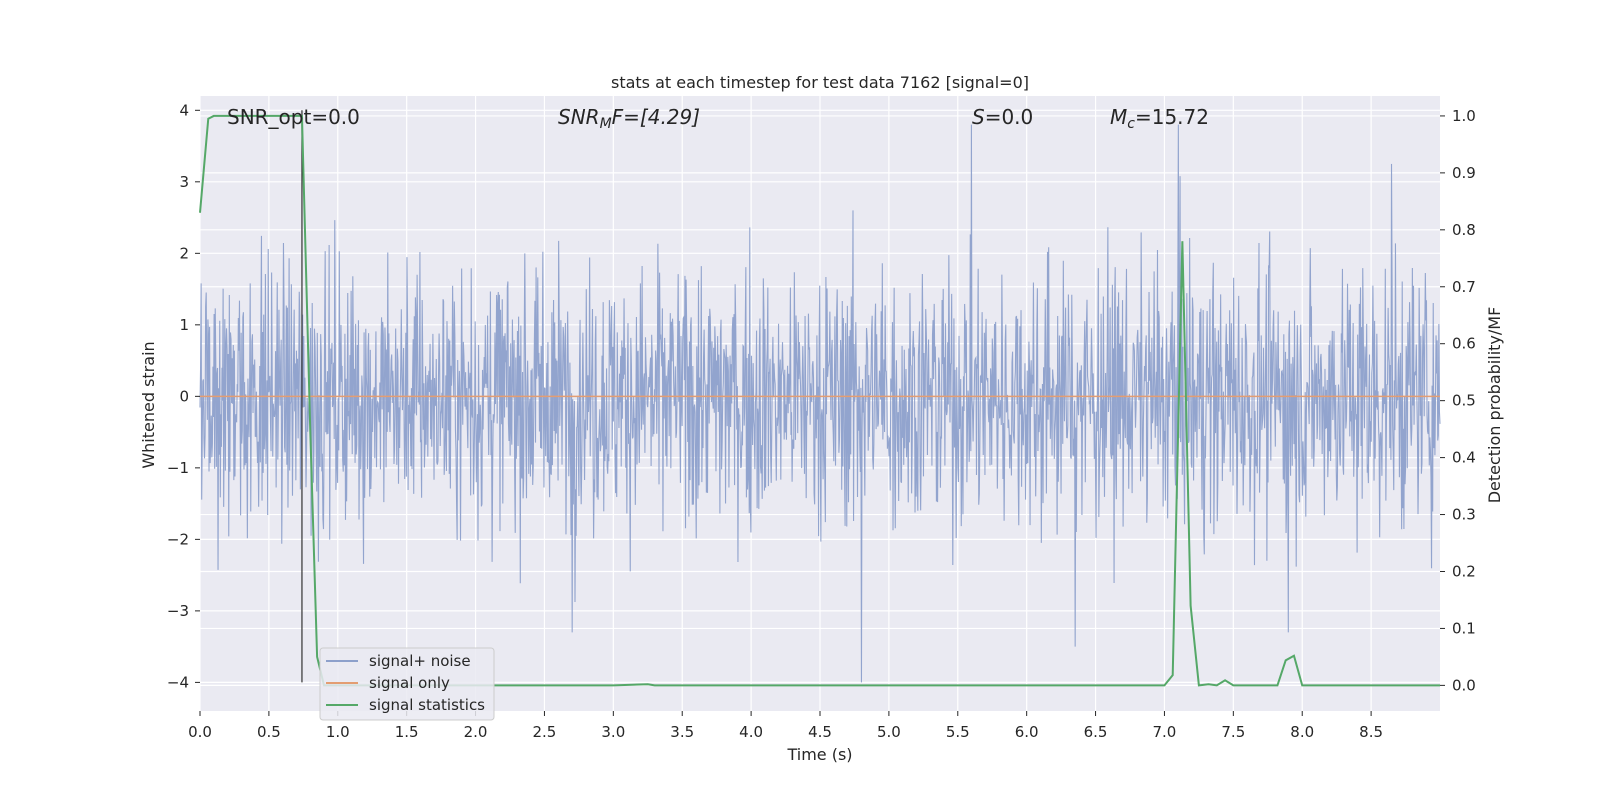 The height and width of the screenshot is (800, 1600). I want to click on legend-label-signal-statistics: signal statistics, so click(427, 705).